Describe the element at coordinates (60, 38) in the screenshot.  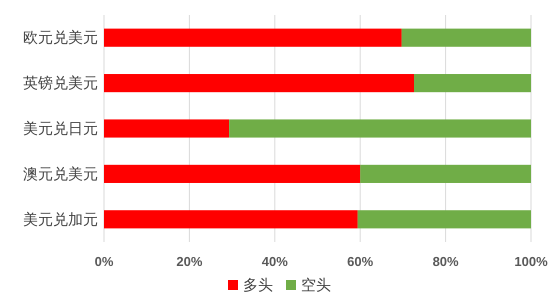
I see `y-tick-label: 欧元兑美元` at that location.